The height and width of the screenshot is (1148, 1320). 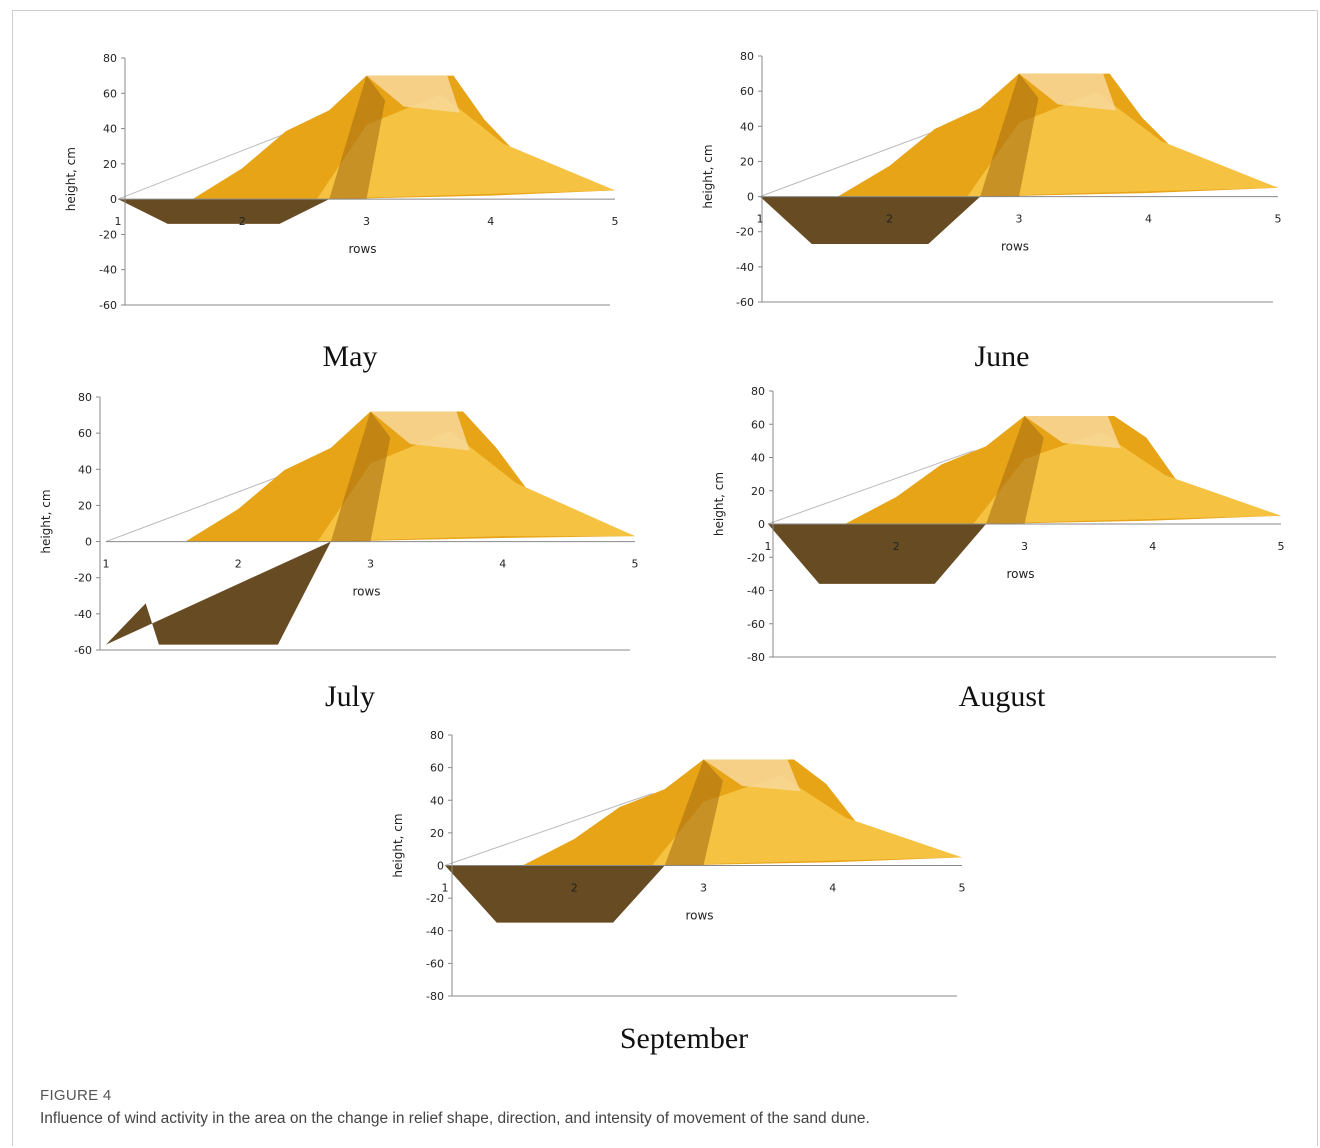 I want to click on chart-may: 80 60 40 20 0 -20 -40 -60 1 2 3 4 5 rows height, cm, so click(x=341, y=182).